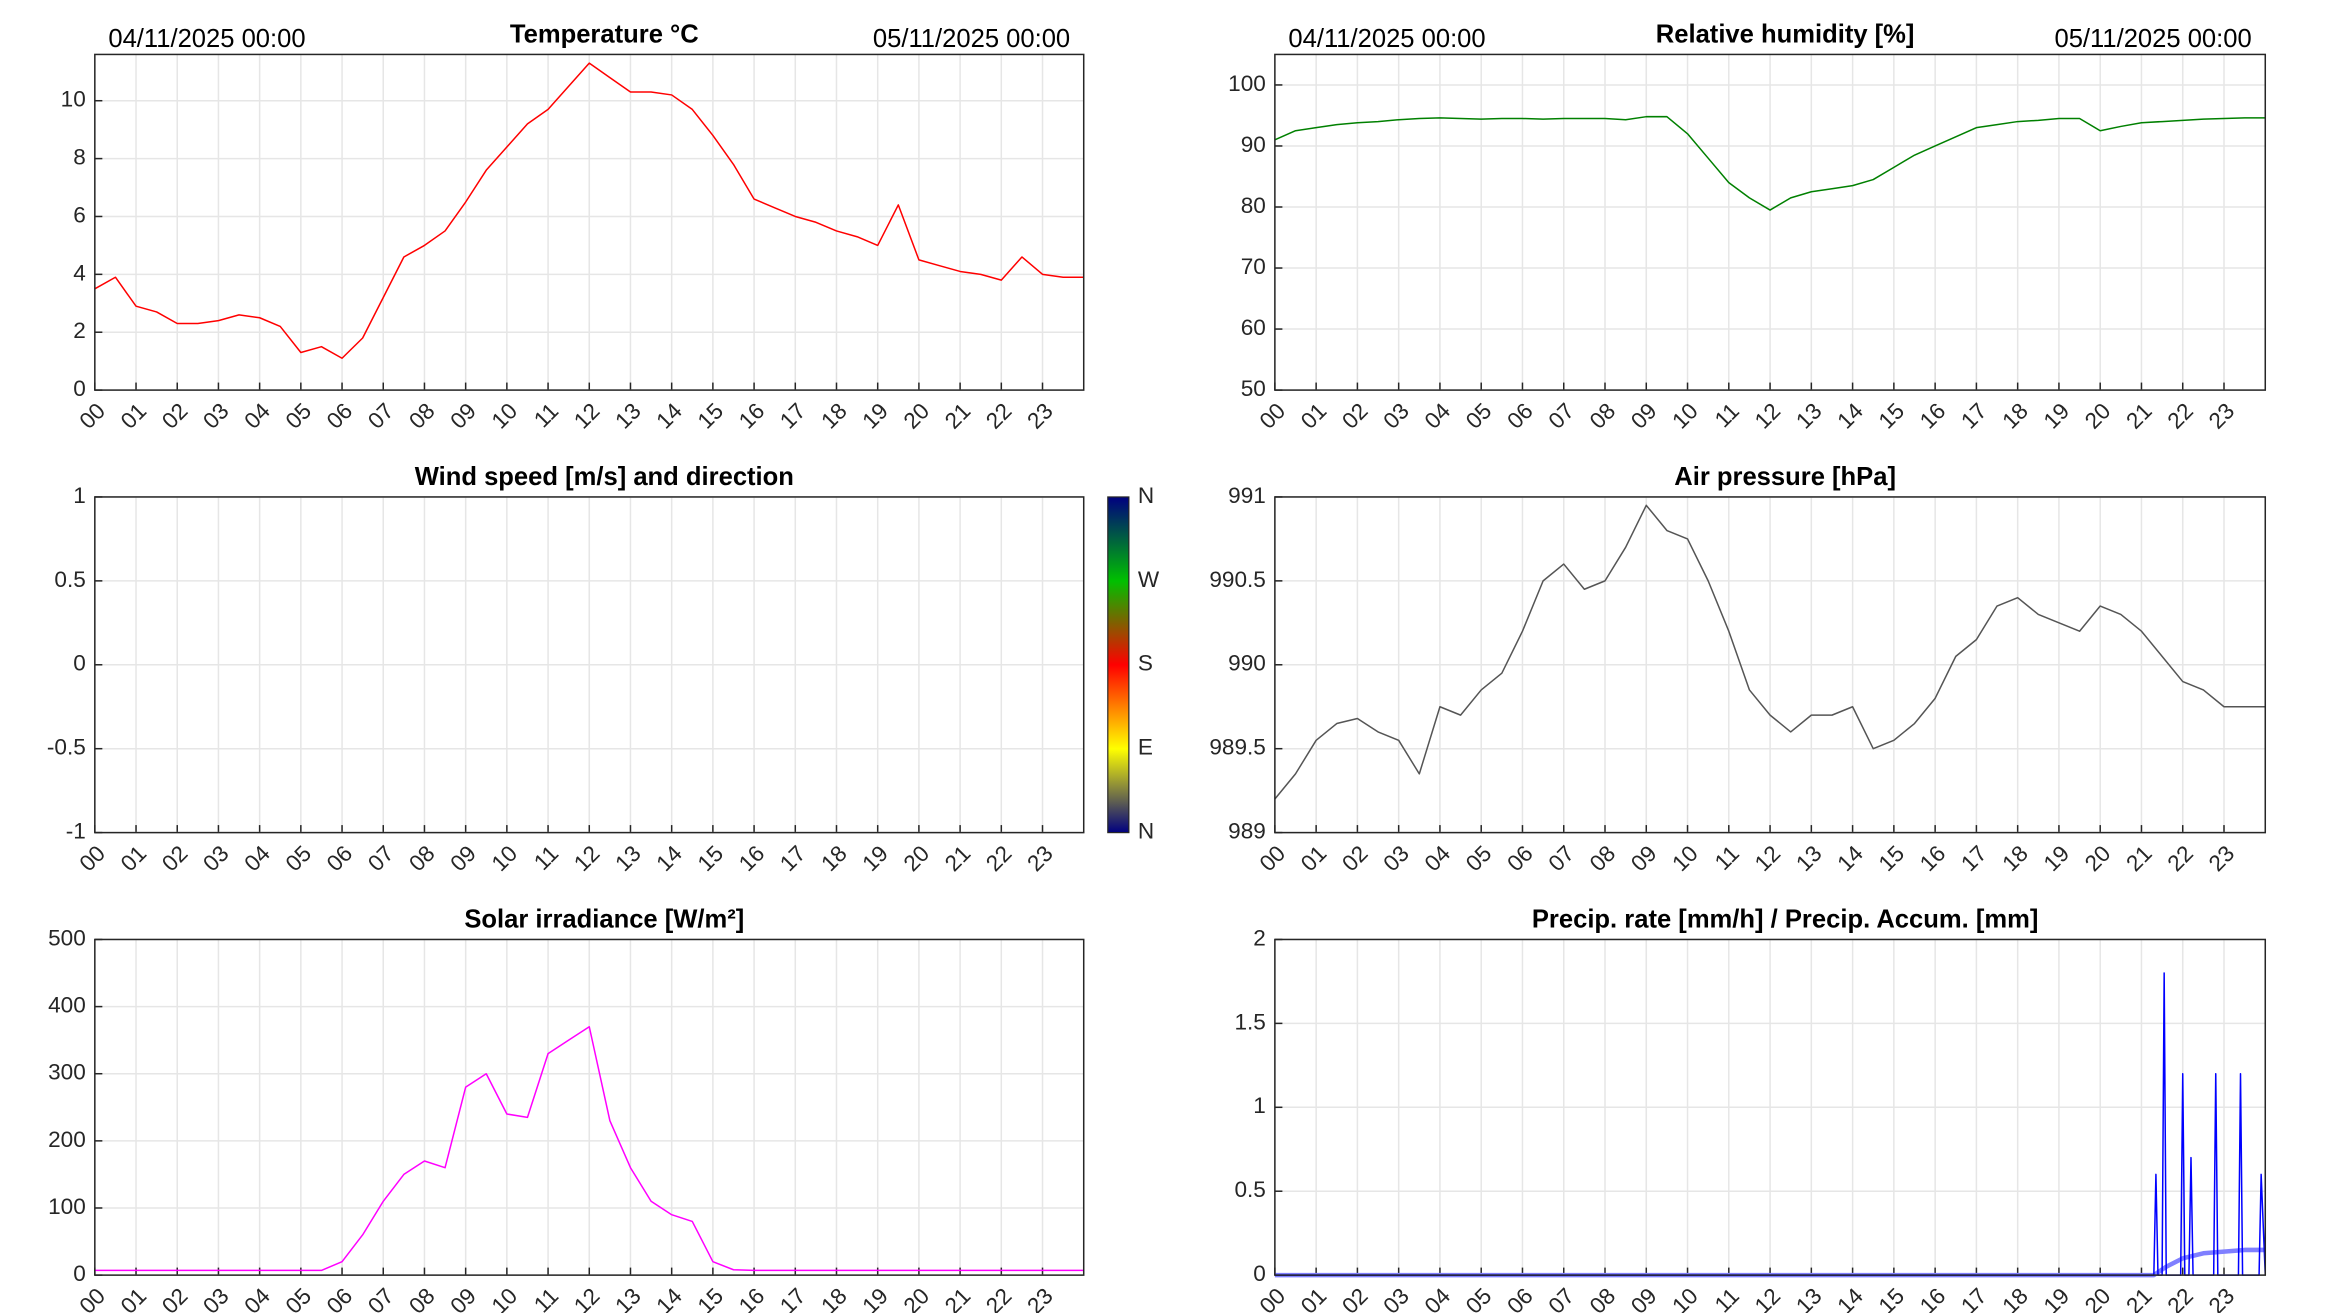  Describe the element at coordinates (66, 747) in the screenshot. I see `y-tick-label: -0.5` at that location.